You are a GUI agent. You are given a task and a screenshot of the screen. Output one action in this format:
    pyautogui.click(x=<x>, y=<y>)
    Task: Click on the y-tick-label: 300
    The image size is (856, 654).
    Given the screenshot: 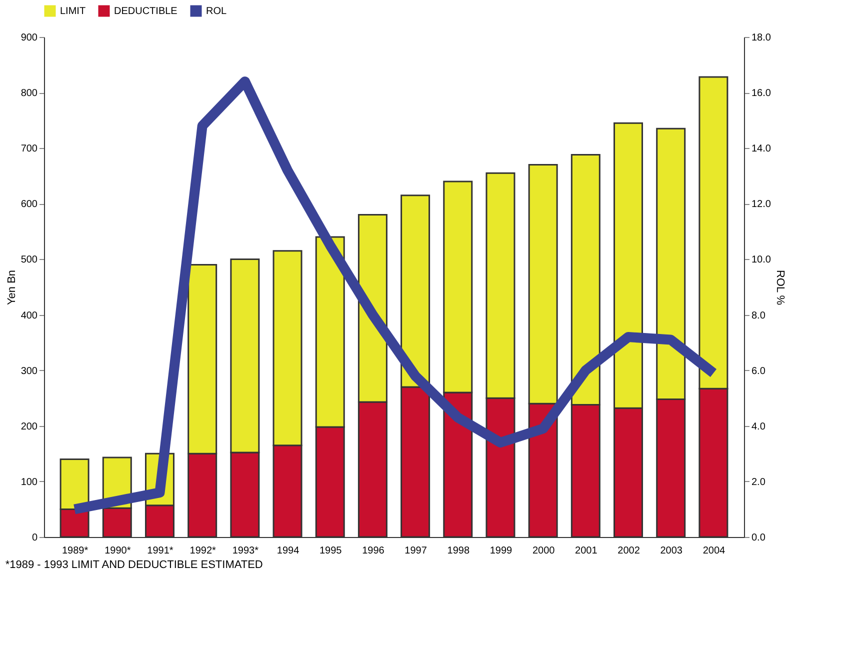 What is the action you would take?
    pyautogui.click(x=29, y=371)
    